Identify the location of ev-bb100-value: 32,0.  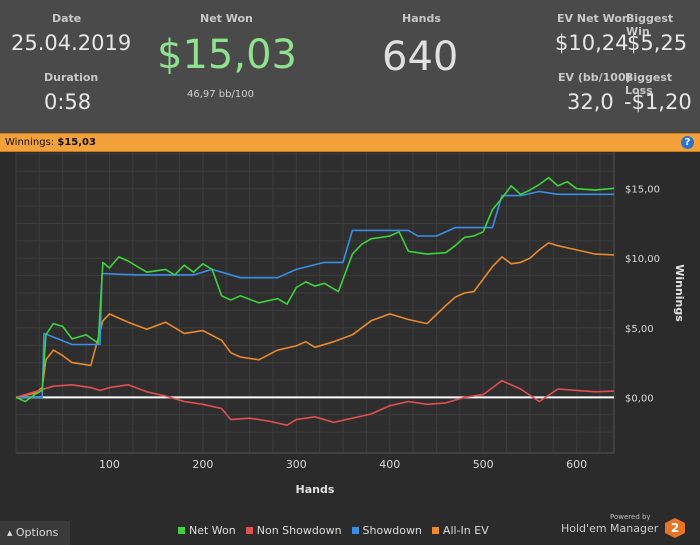
(590, 102).